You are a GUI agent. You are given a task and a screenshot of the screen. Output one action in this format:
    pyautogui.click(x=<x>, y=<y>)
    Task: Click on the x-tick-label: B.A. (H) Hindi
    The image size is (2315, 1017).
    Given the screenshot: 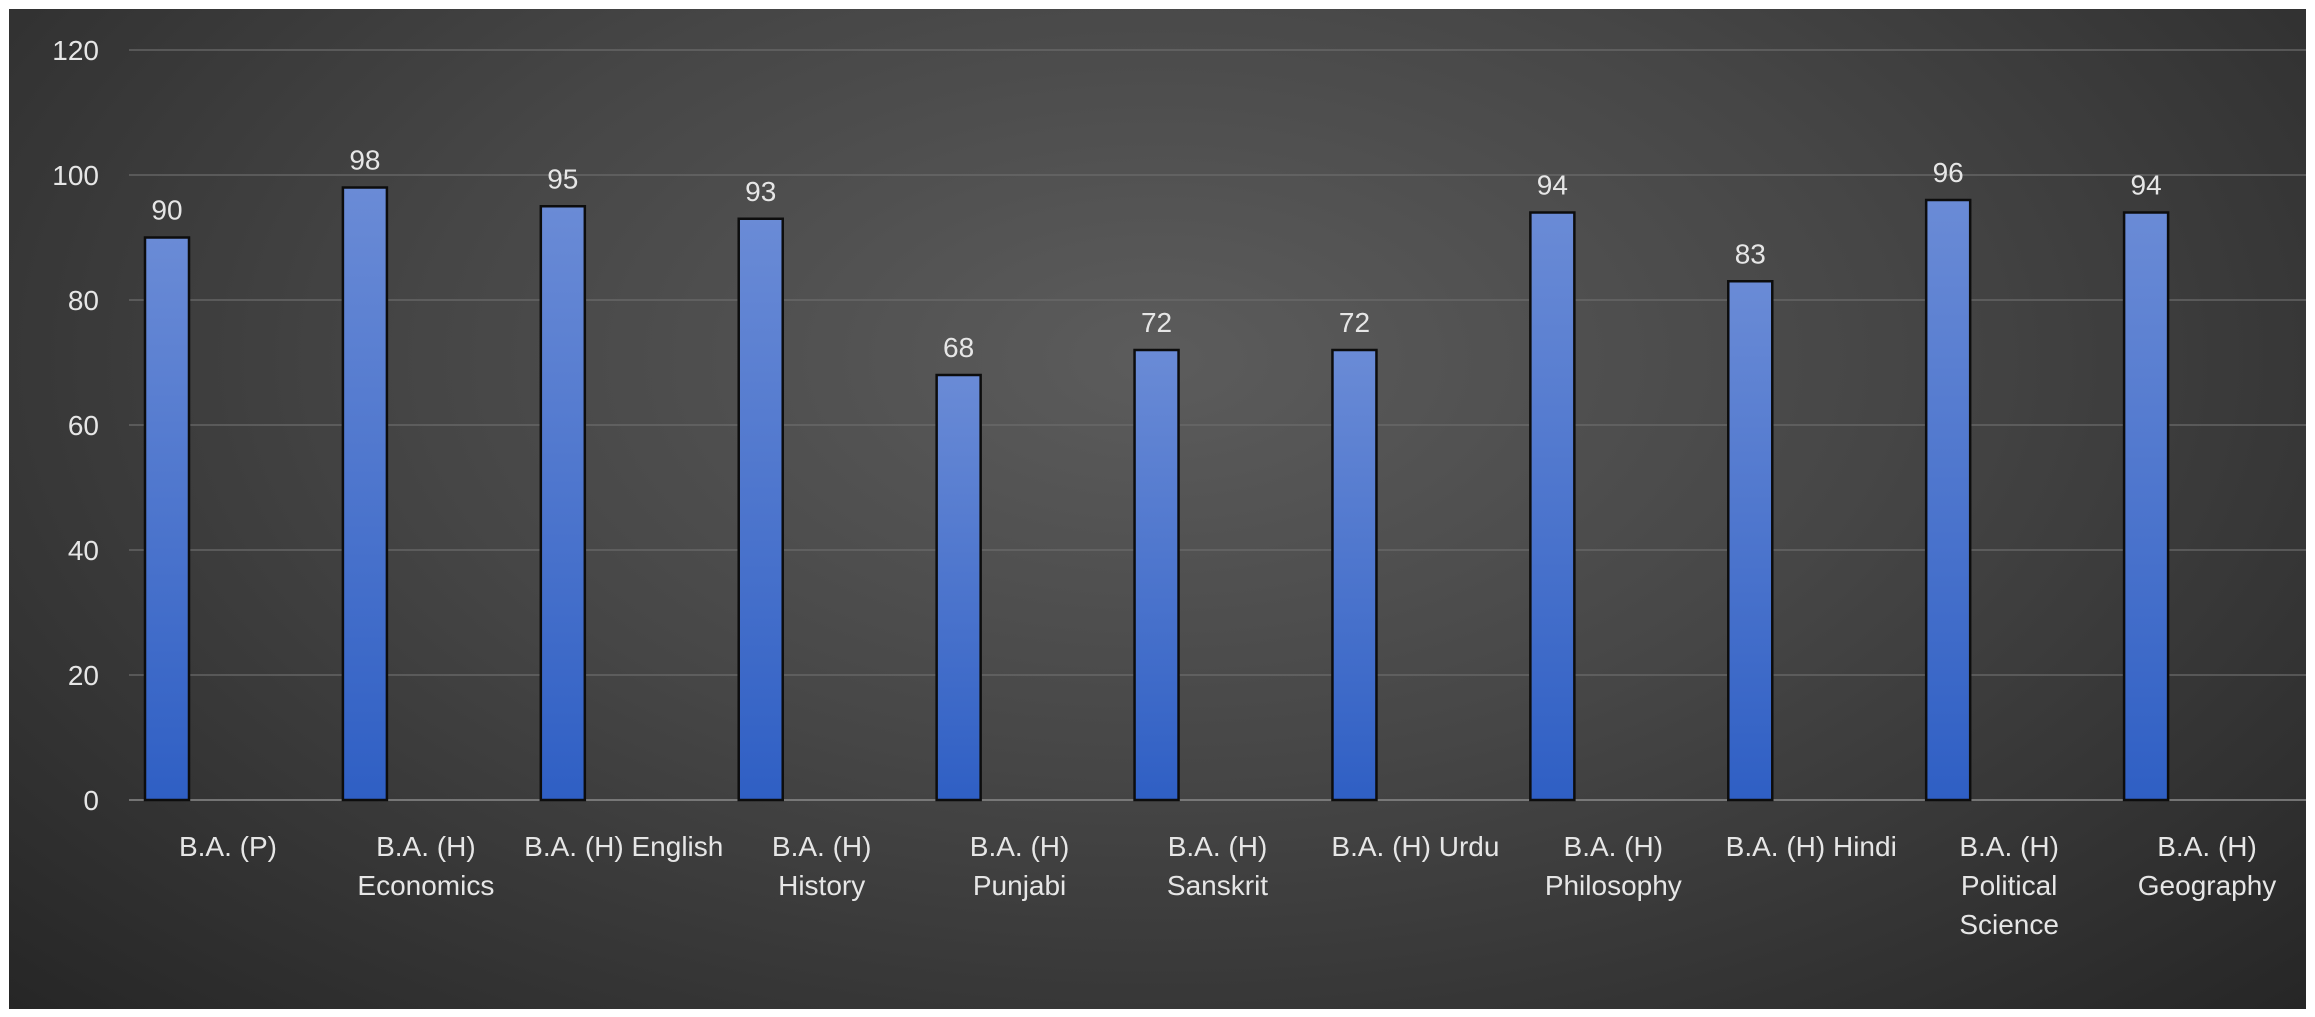 What is the action you would take?
    pyautogui.click(x=1811, y=846)
    